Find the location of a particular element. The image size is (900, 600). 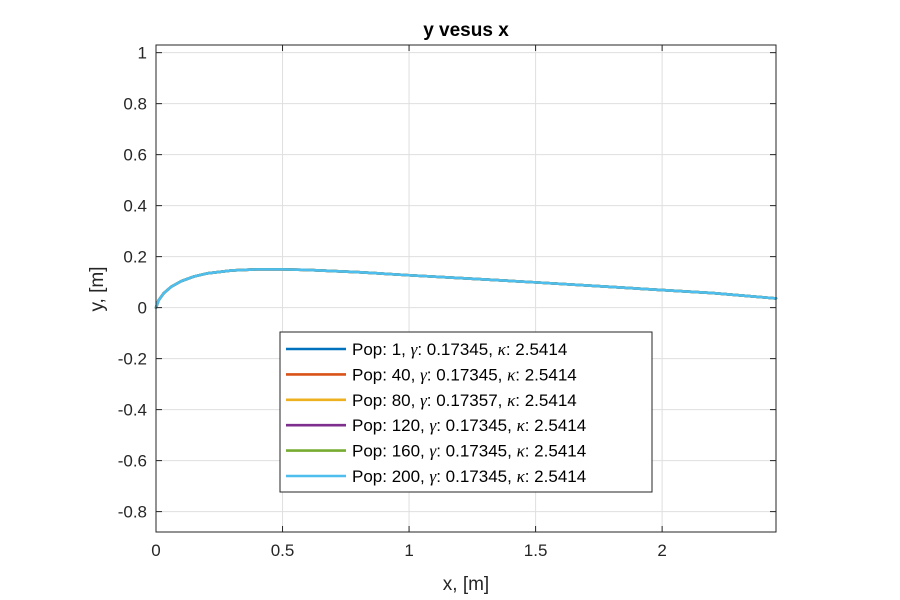

y-tick-label: -0.8 is located at coordinates (132, 512).